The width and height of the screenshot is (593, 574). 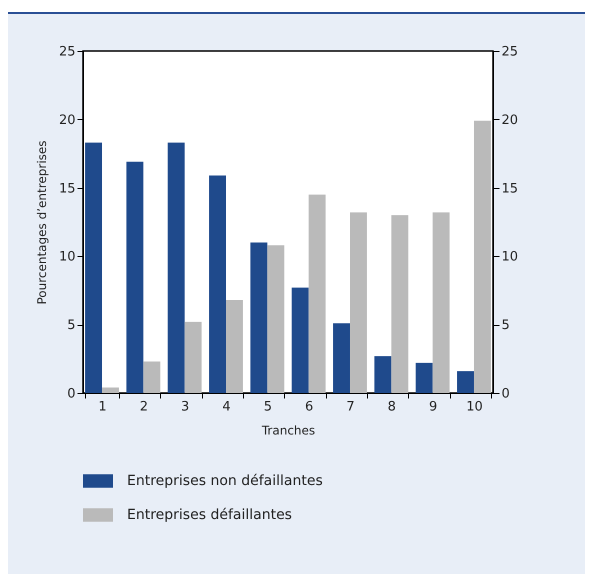 I want to click on x-axis-title: Tranches, so click(x=288, y=431).